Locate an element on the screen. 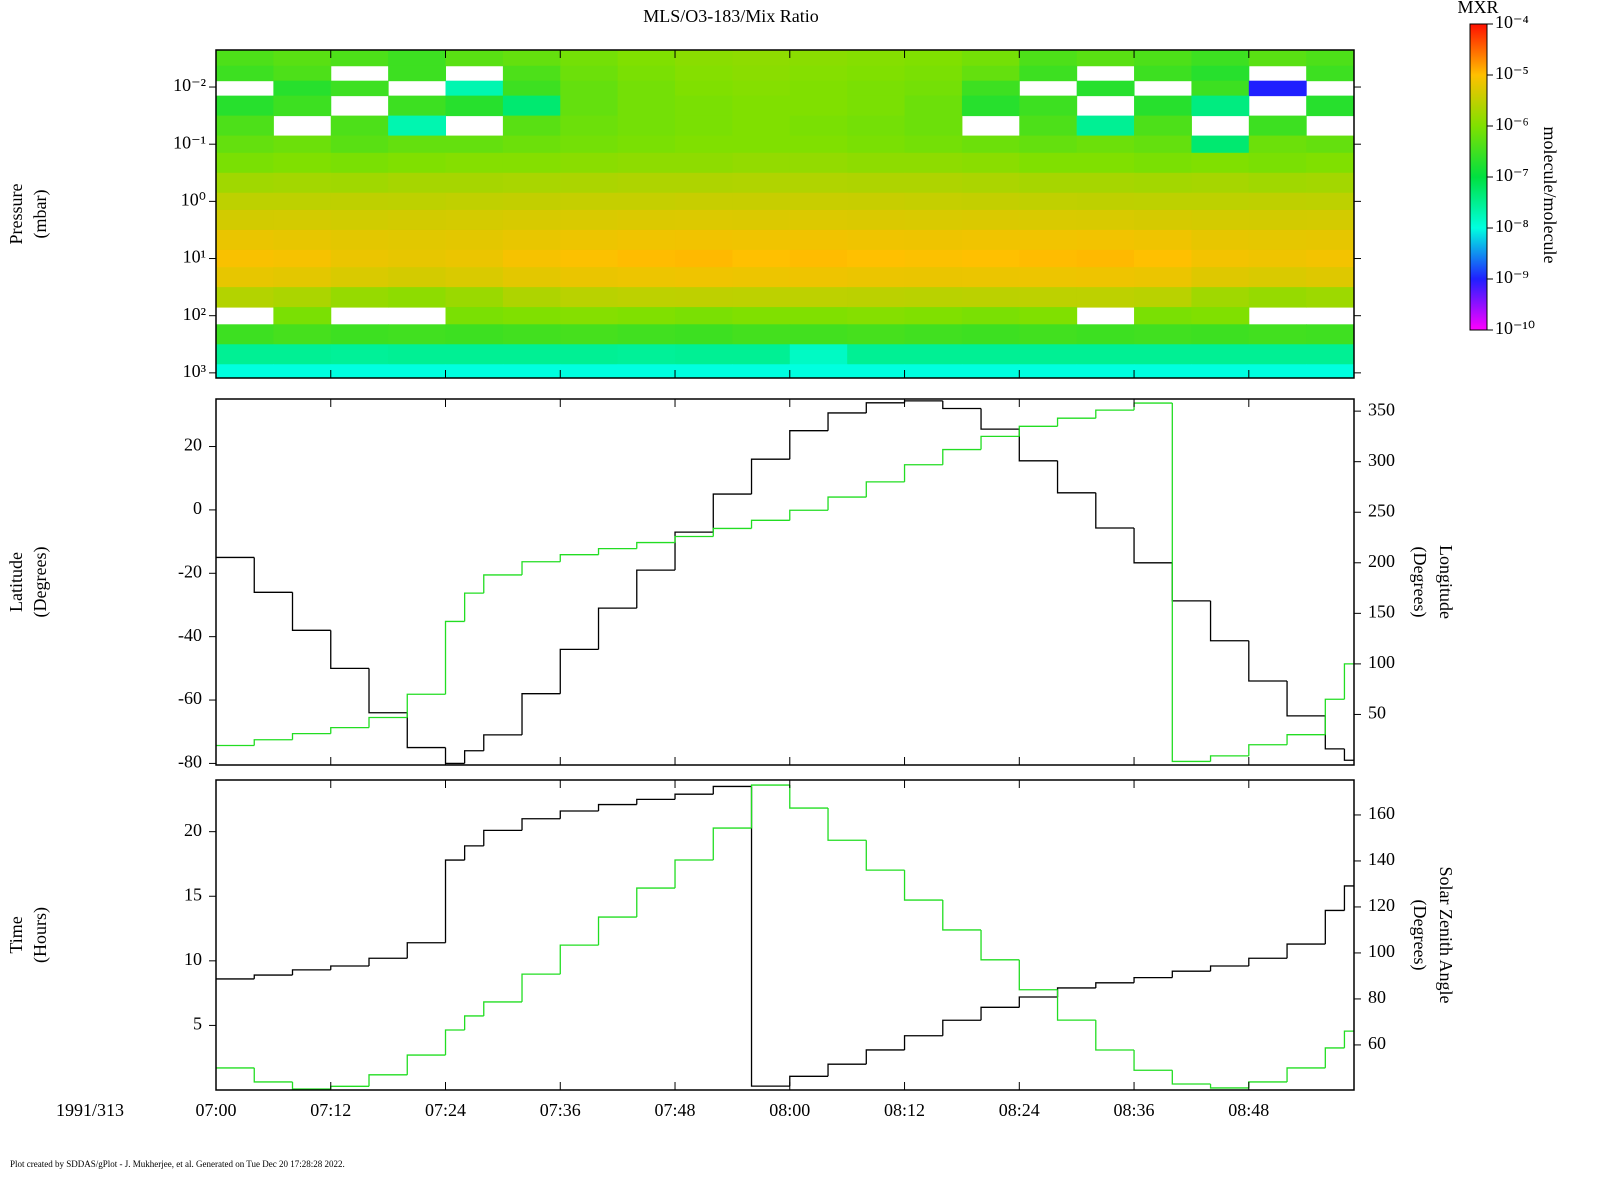 The width and height of the screenshot is (1600, 1200). y2-tick-label: 250 is located at coordinates (1381, 510).